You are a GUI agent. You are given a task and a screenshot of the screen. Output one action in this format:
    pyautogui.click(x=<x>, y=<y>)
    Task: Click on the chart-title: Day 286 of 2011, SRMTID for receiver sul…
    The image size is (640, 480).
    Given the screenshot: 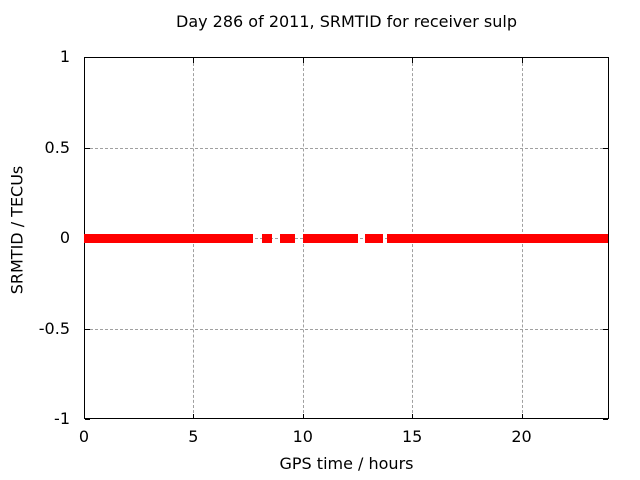 What is the action you would take?
    pyautogui.click(x=346, y=21)
    